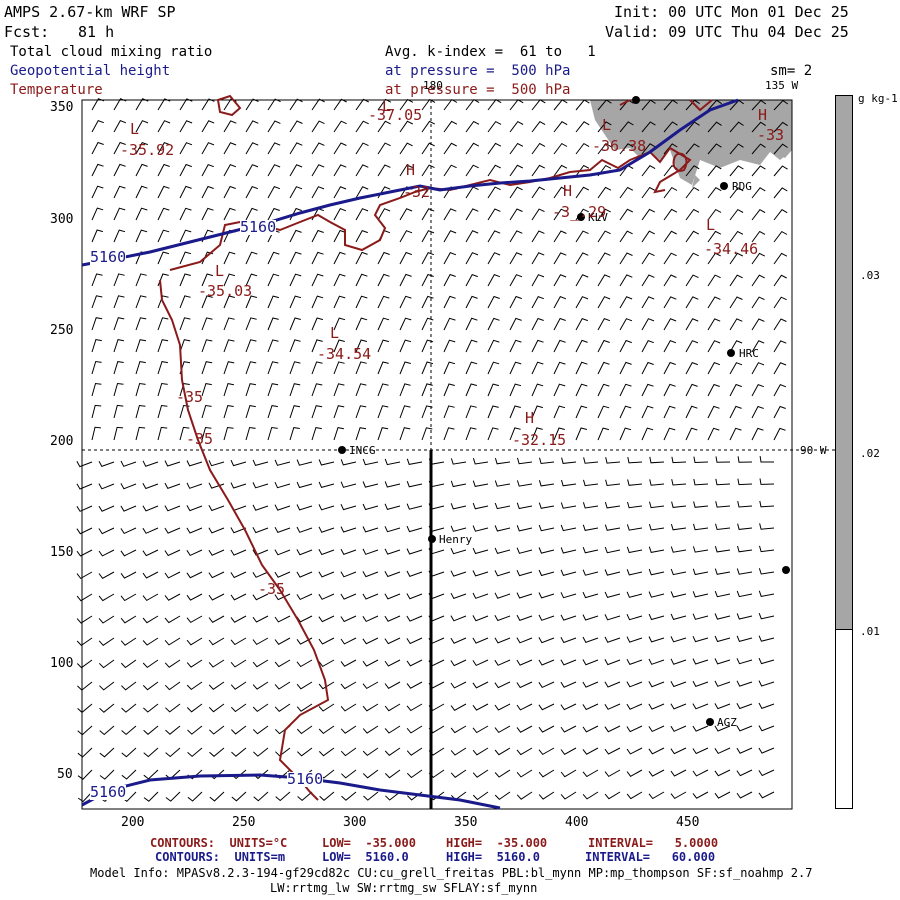 This screenshot has width=900, height=900. I want to click on height-value-label: 5160, so click(305, 779).